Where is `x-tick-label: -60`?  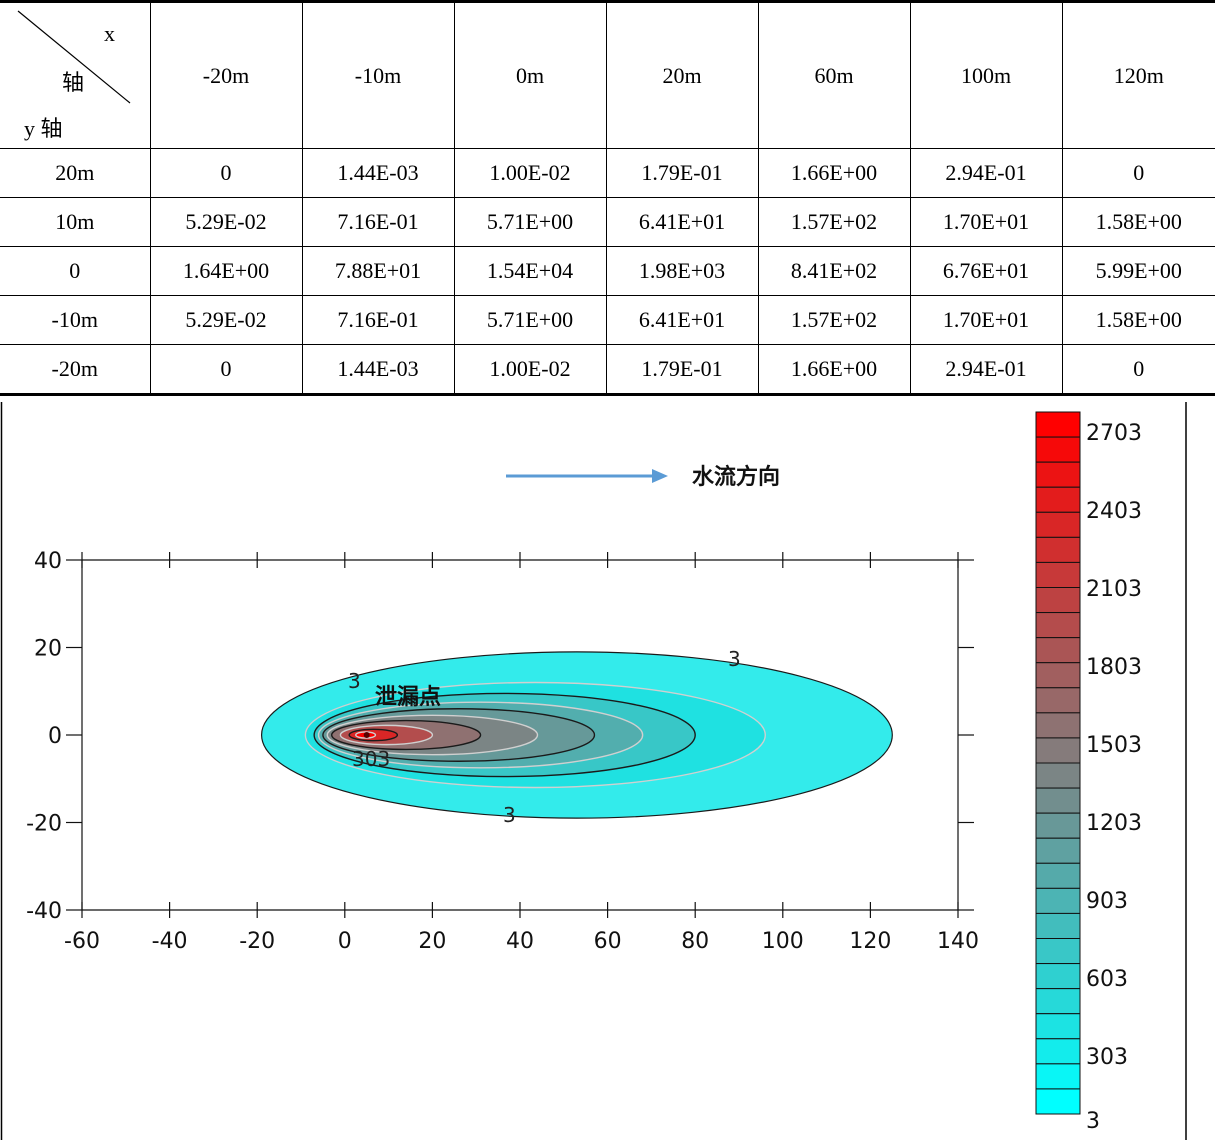
x-tick-label: -60 is located at coordinates (82, 941).